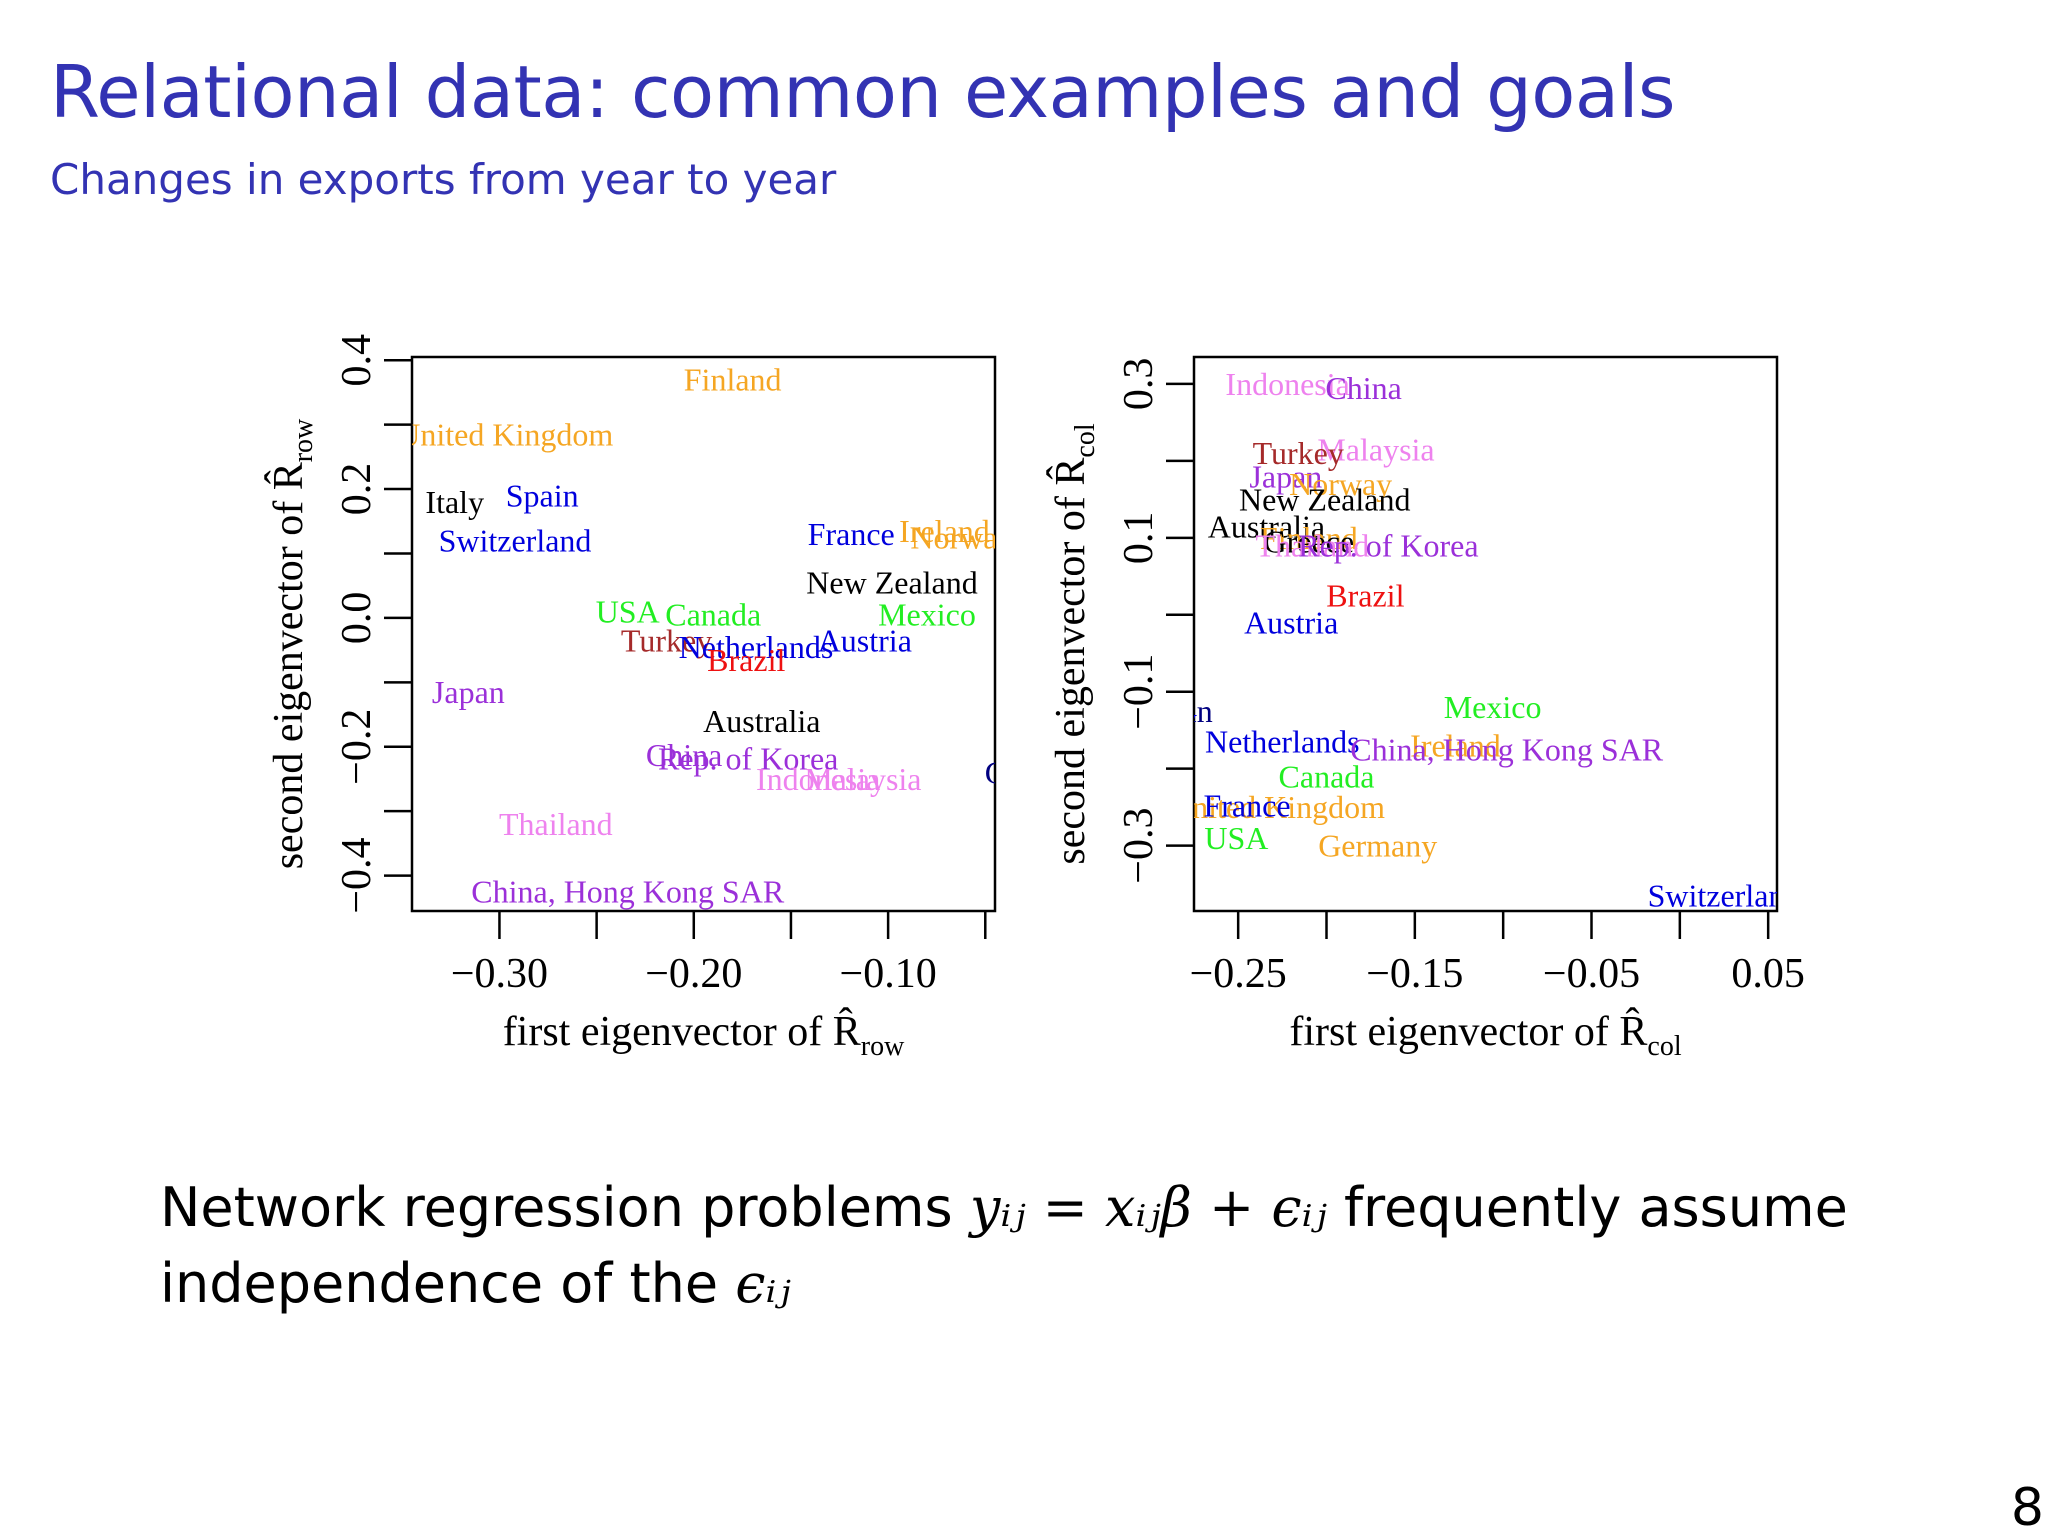 This screenshot has height=1538, width=2048. What do you see at coordinates (888, 974) in the screenshot?
I see `x-tick-label-row: −0.10` at bounding box center [888, 974].